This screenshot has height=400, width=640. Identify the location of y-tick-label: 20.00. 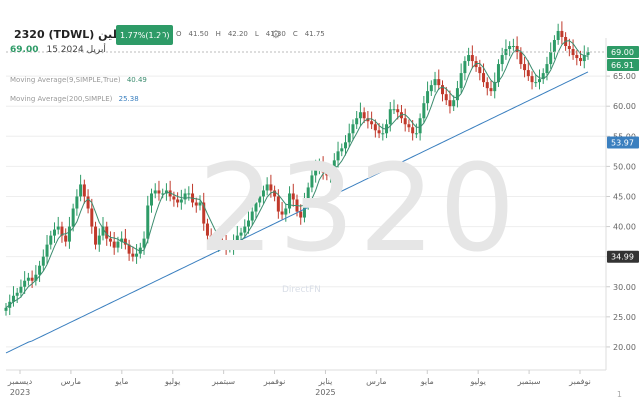
(624, 347).